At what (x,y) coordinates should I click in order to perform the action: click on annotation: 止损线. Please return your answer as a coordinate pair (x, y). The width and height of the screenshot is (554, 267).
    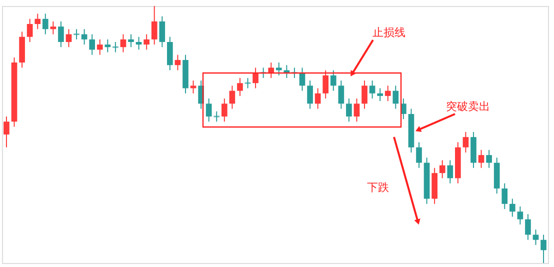
    Looking at the image, I should click on (389, 32).